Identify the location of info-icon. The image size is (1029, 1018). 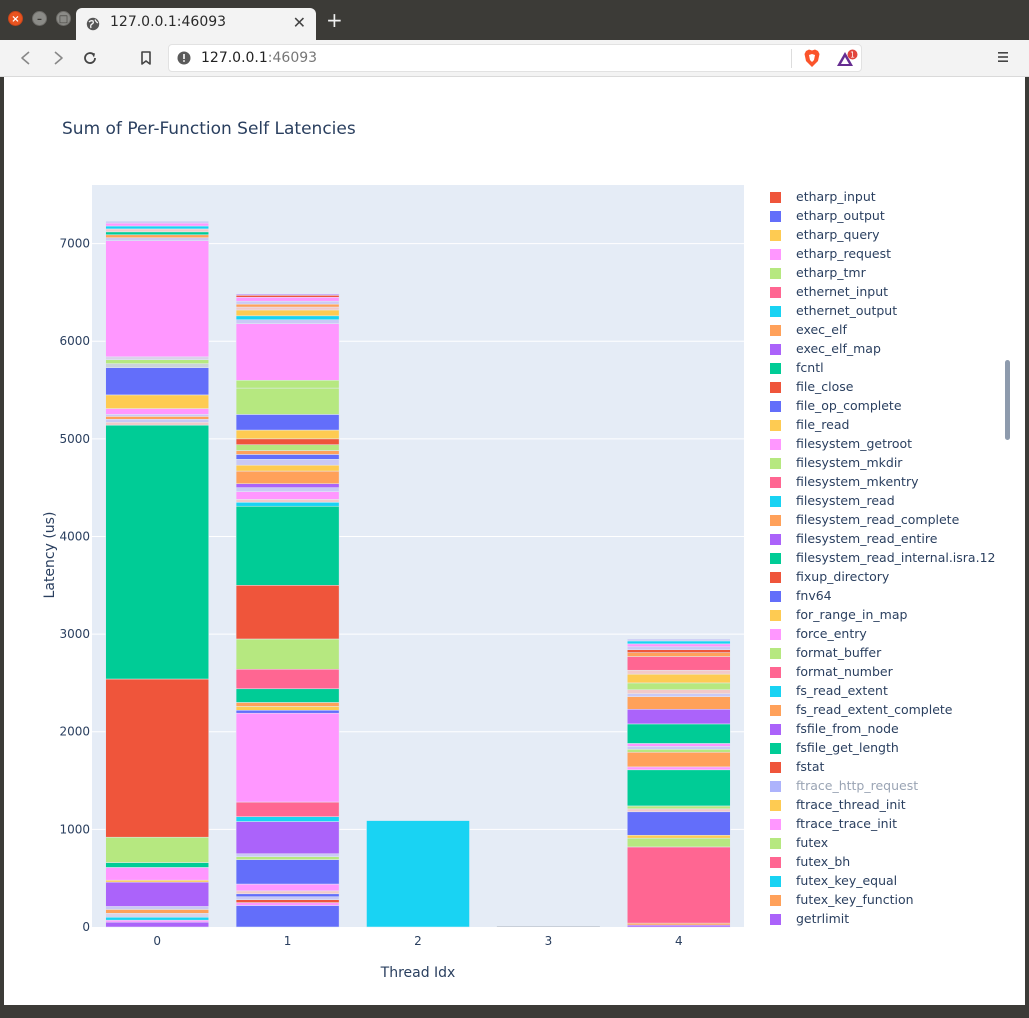
(184, 58).